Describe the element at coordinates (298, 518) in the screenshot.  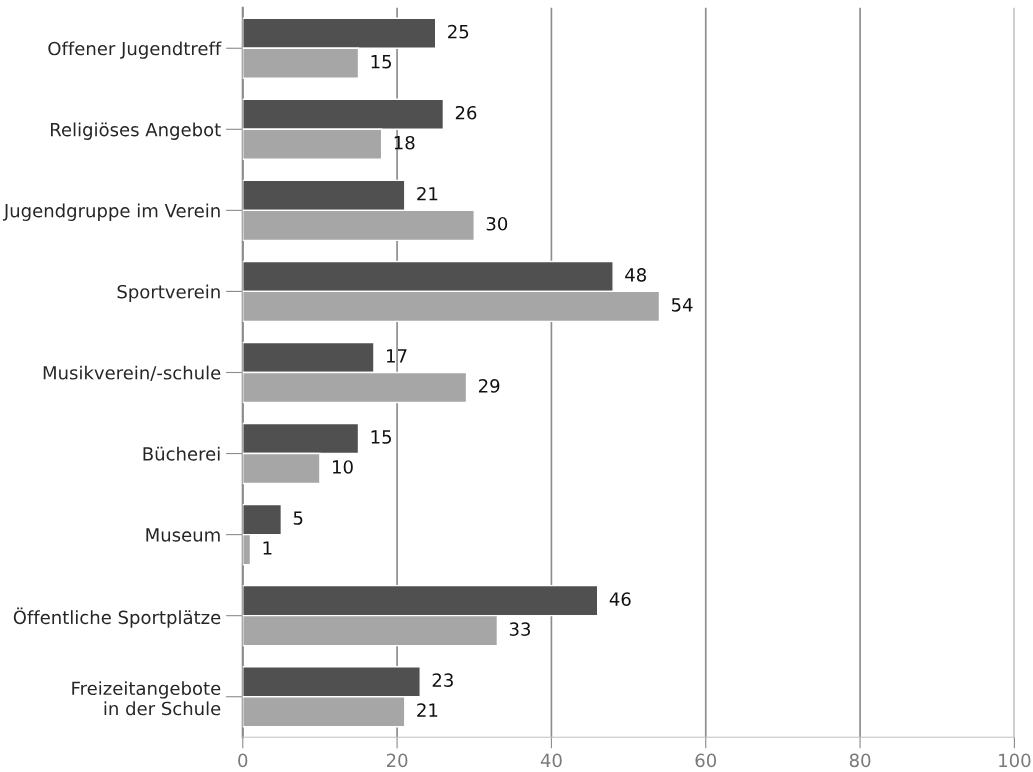
I see `data-label: 5` at that location.